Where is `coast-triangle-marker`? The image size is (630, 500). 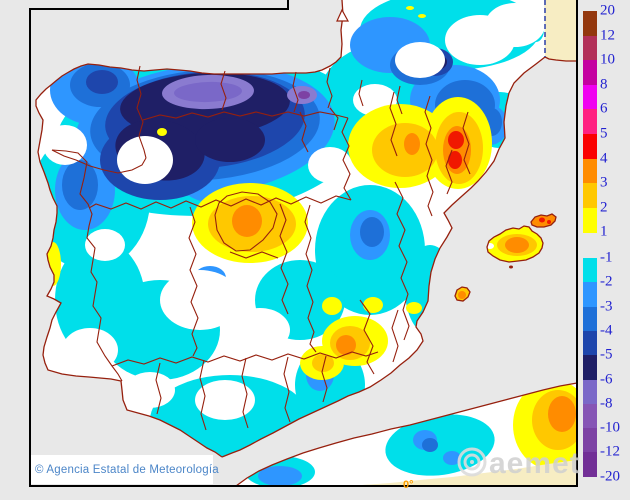 coast-triangle-marker is located at coordinates (343, 15).